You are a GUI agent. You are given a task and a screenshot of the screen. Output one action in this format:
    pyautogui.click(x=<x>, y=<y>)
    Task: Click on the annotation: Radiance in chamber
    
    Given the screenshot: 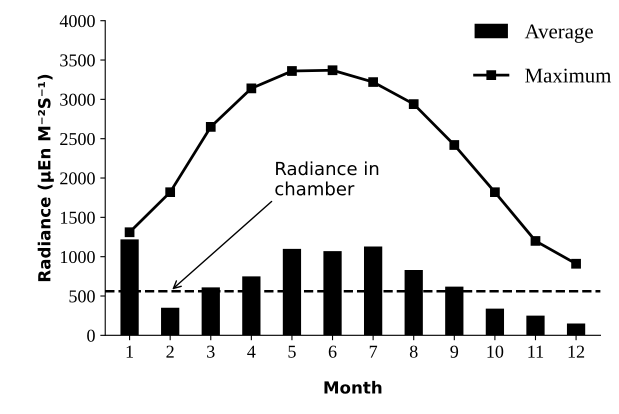 What is the action you would take?
    pyautogui.click(x=326, y=178)
    